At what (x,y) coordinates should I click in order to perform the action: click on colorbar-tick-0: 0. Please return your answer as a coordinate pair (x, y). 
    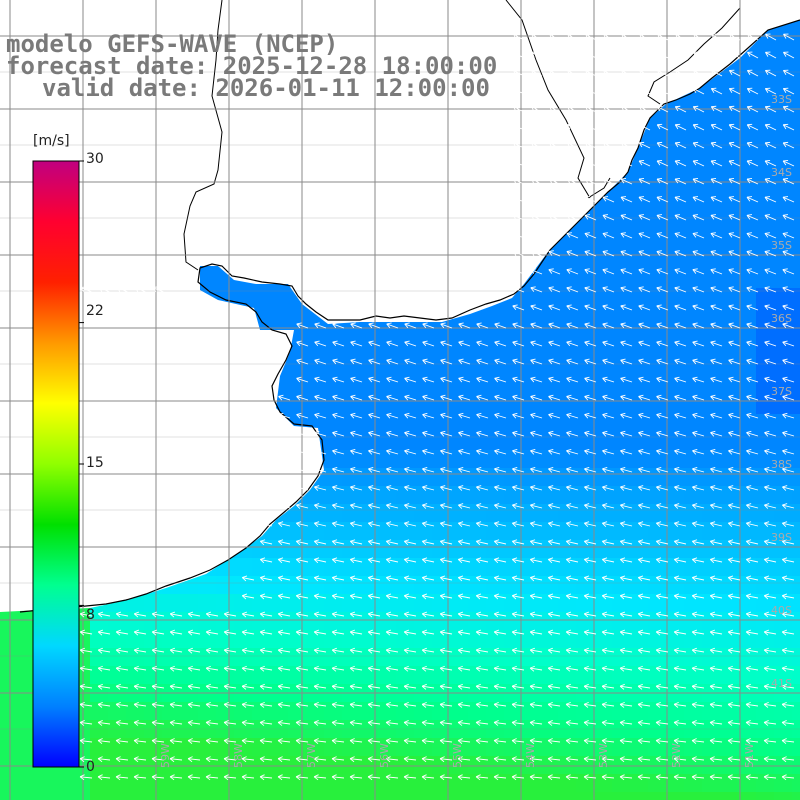
    Looking at the image, I should click on (90, 767).